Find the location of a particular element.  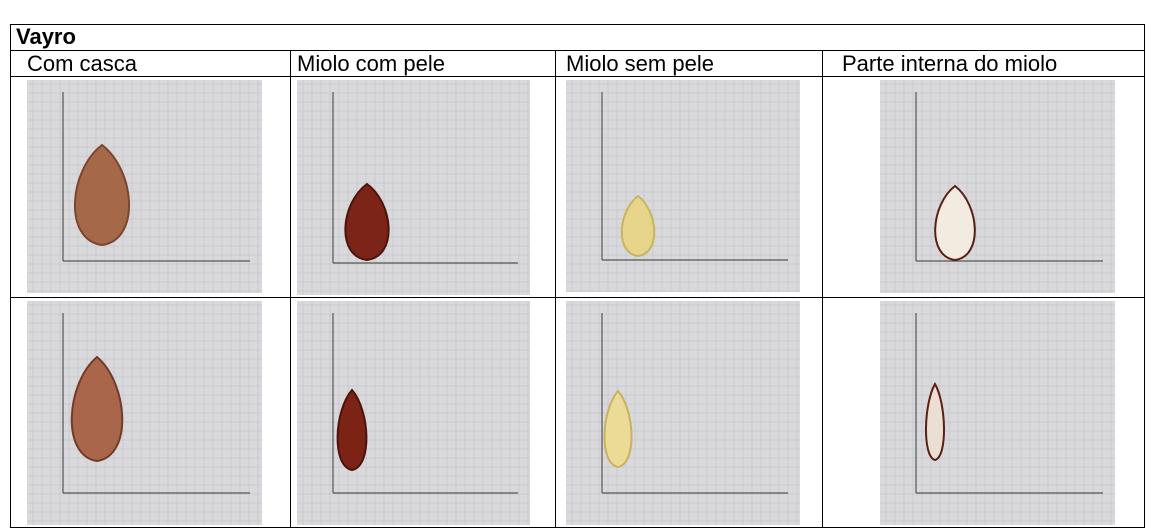

column-header: Miolo com pele is located at coordinates (371, 63).